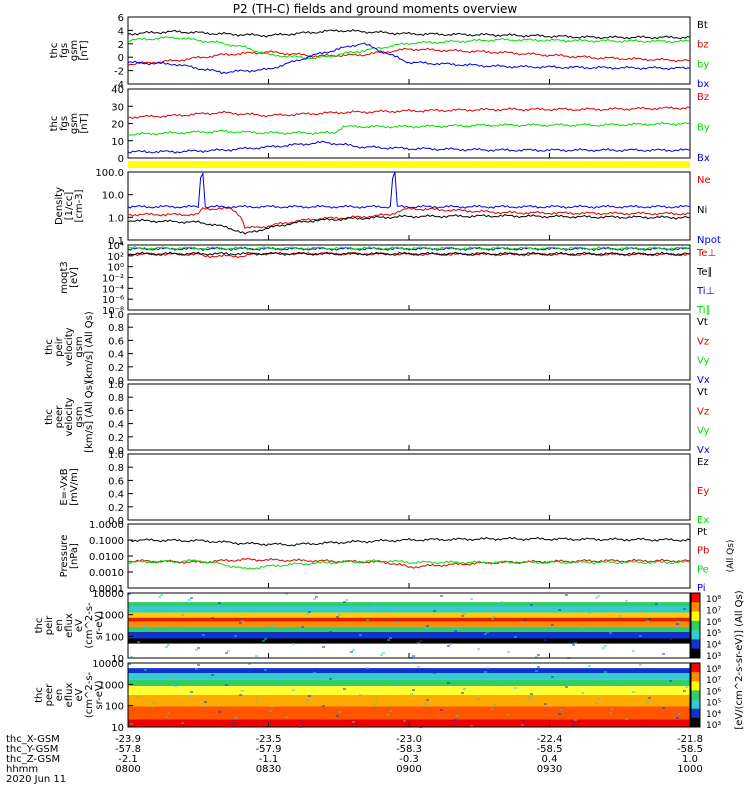 The image size is (750, 804). I want to click on colorbar-tick: 10⁵, so click(713, 704).